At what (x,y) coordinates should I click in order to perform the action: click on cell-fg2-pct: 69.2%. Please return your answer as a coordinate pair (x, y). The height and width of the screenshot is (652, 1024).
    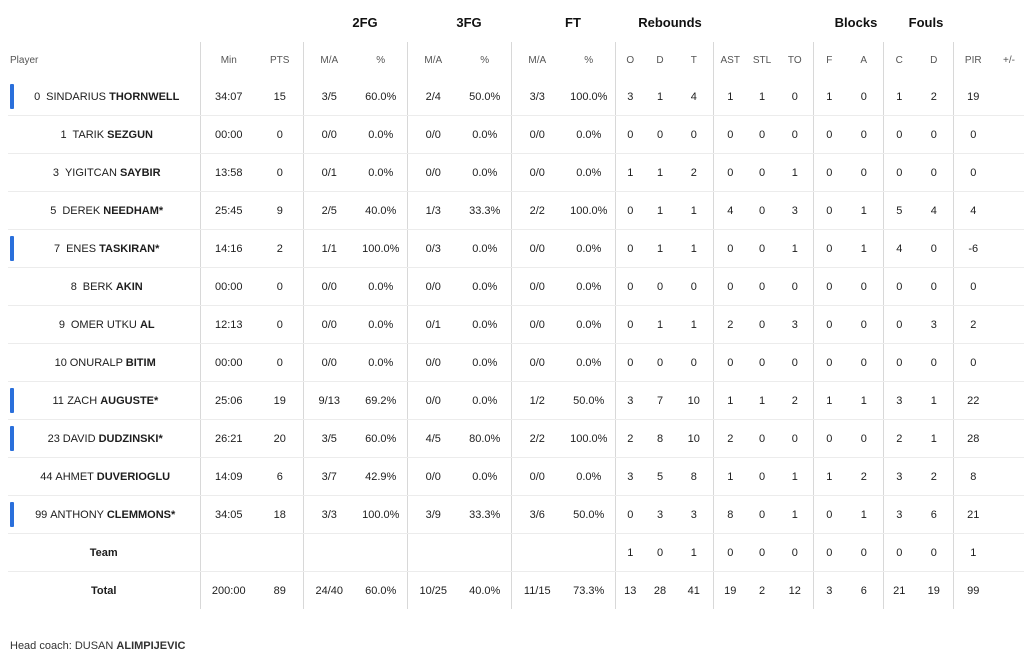
    Looking at the image, I should click on (381, 400).